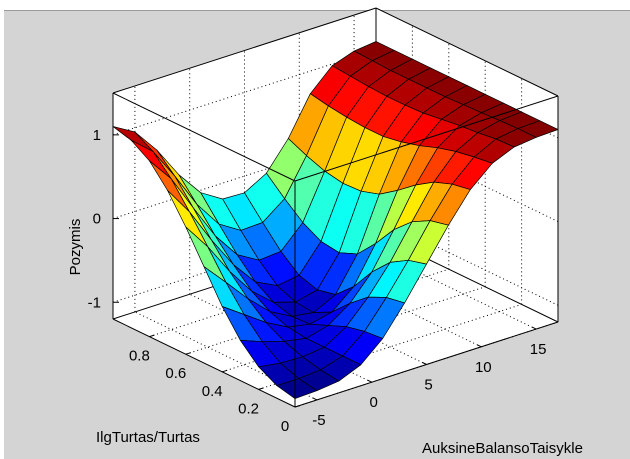  I want to click on y-tick-label: 0.4, so click(212, 391).